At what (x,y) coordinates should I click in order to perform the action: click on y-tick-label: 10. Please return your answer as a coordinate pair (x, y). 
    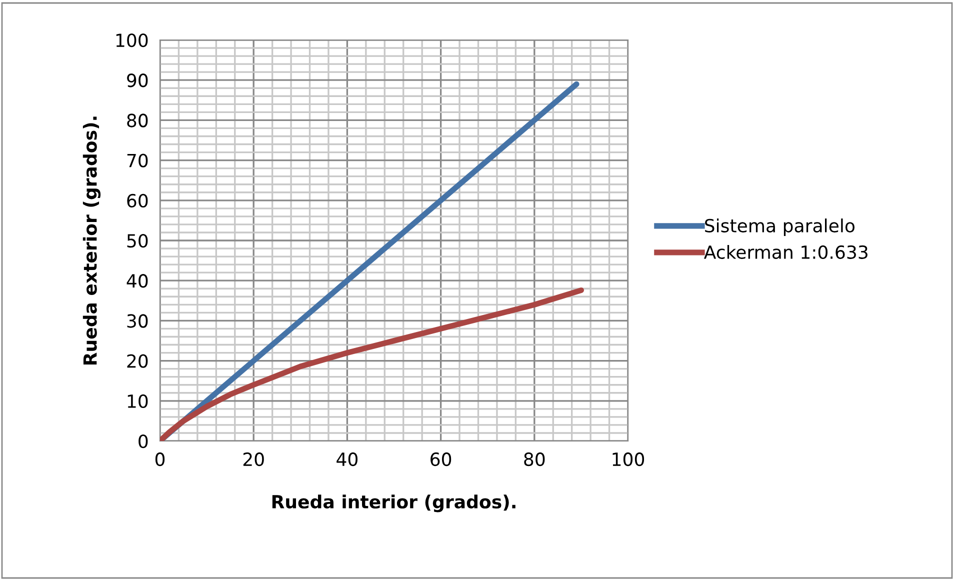
    Looking at the image, I should click on (138, 401).